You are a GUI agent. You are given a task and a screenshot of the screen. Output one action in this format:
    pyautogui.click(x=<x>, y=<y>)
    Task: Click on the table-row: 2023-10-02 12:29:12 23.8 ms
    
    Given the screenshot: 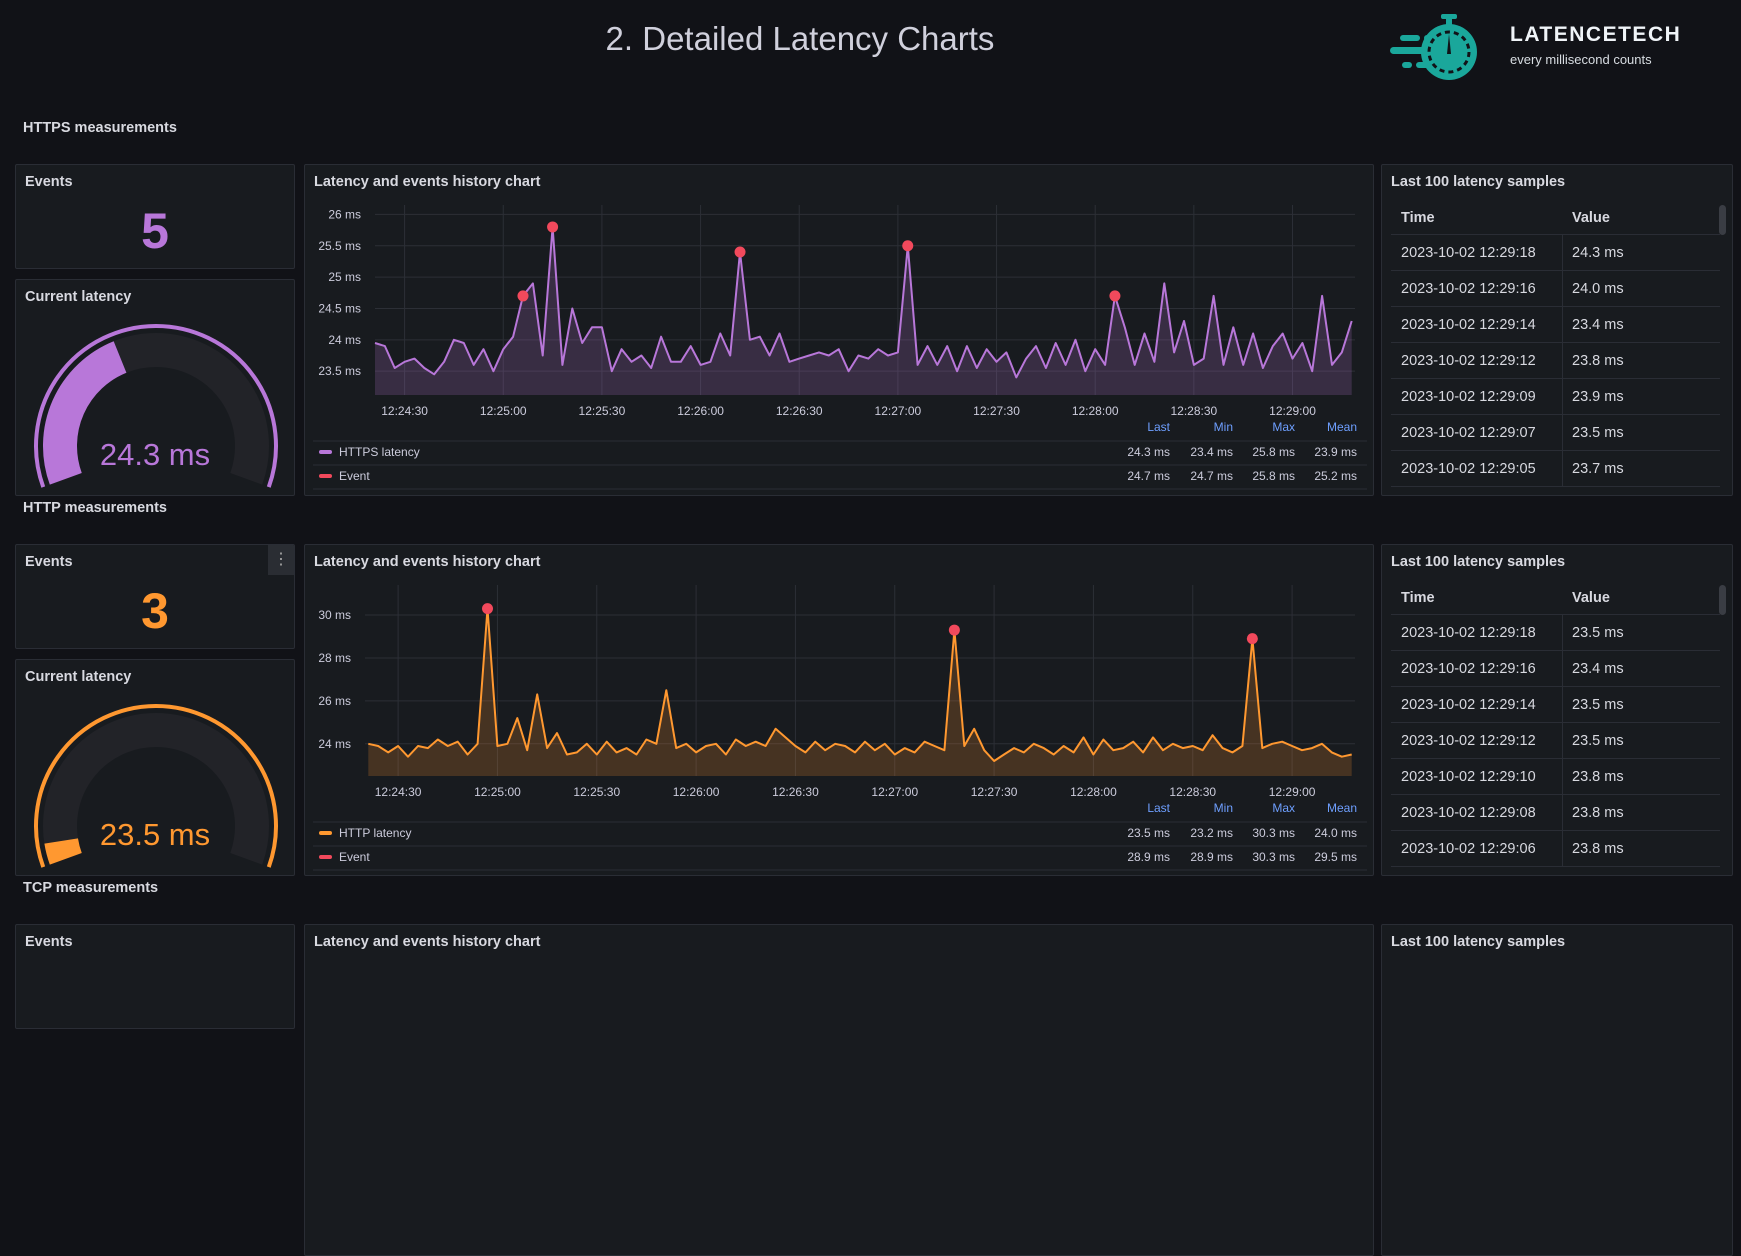 What is the action you would take?
    pyautogui.click(x=1555, y=361)
    